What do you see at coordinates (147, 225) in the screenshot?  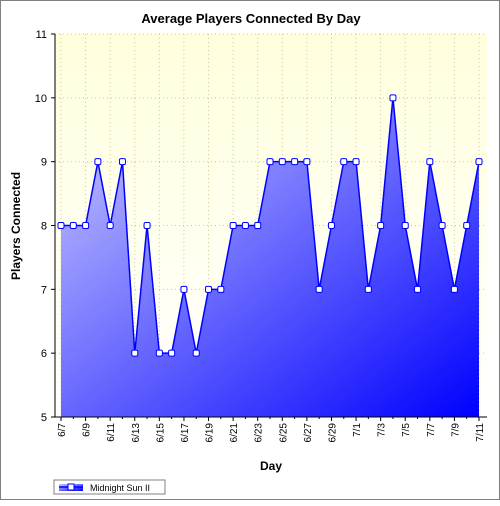 I see `data-point-6/14` at bounding box center [147, 225].